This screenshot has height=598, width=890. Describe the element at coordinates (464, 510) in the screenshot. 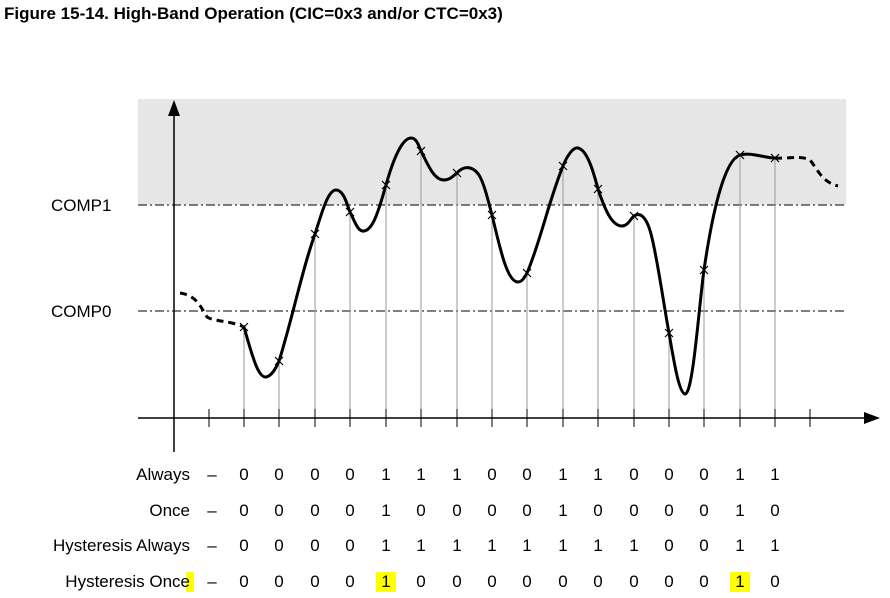

I see `table-row: Once – 0 0 0 0 1 0 0 0 0 1 0 0 0 0 1 0` at that location.